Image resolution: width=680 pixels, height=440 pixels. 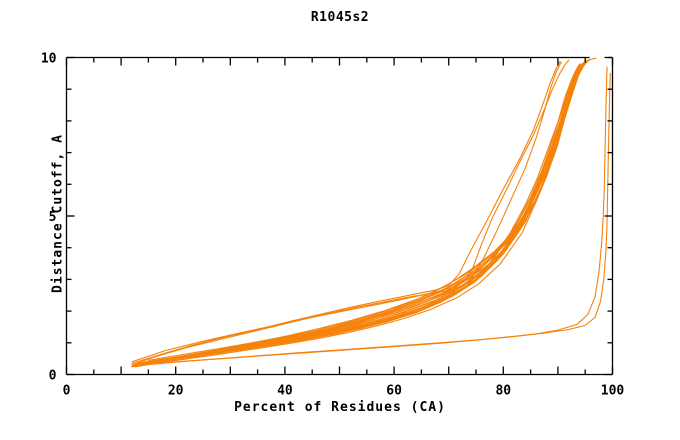 I want to click on x-tick-label: 80, so click(x=503, y=391).